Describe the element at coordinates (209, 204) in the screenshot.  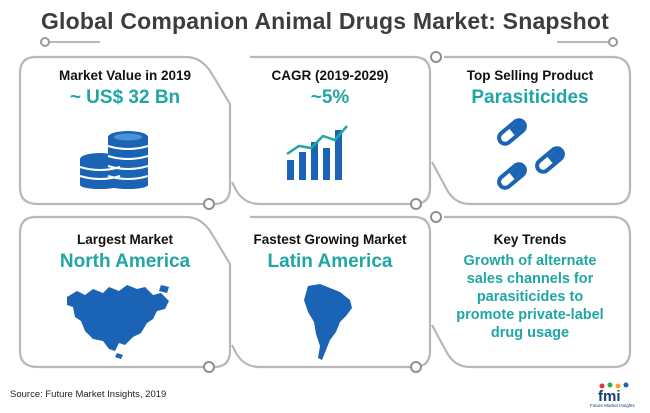
I see `connector-dot-top-left` at that location.